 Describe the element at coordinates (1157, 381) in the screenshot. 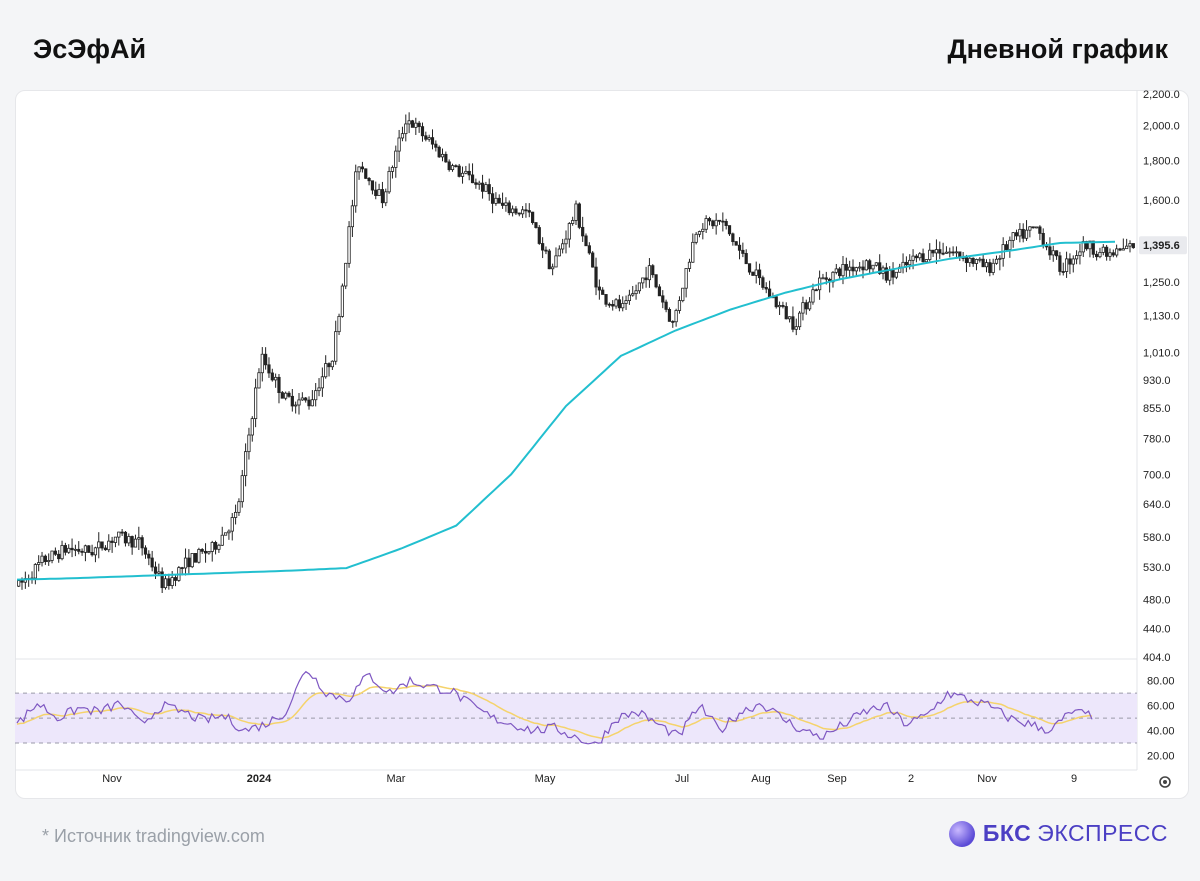

I see `price-tick-label: 930.0` at that location.